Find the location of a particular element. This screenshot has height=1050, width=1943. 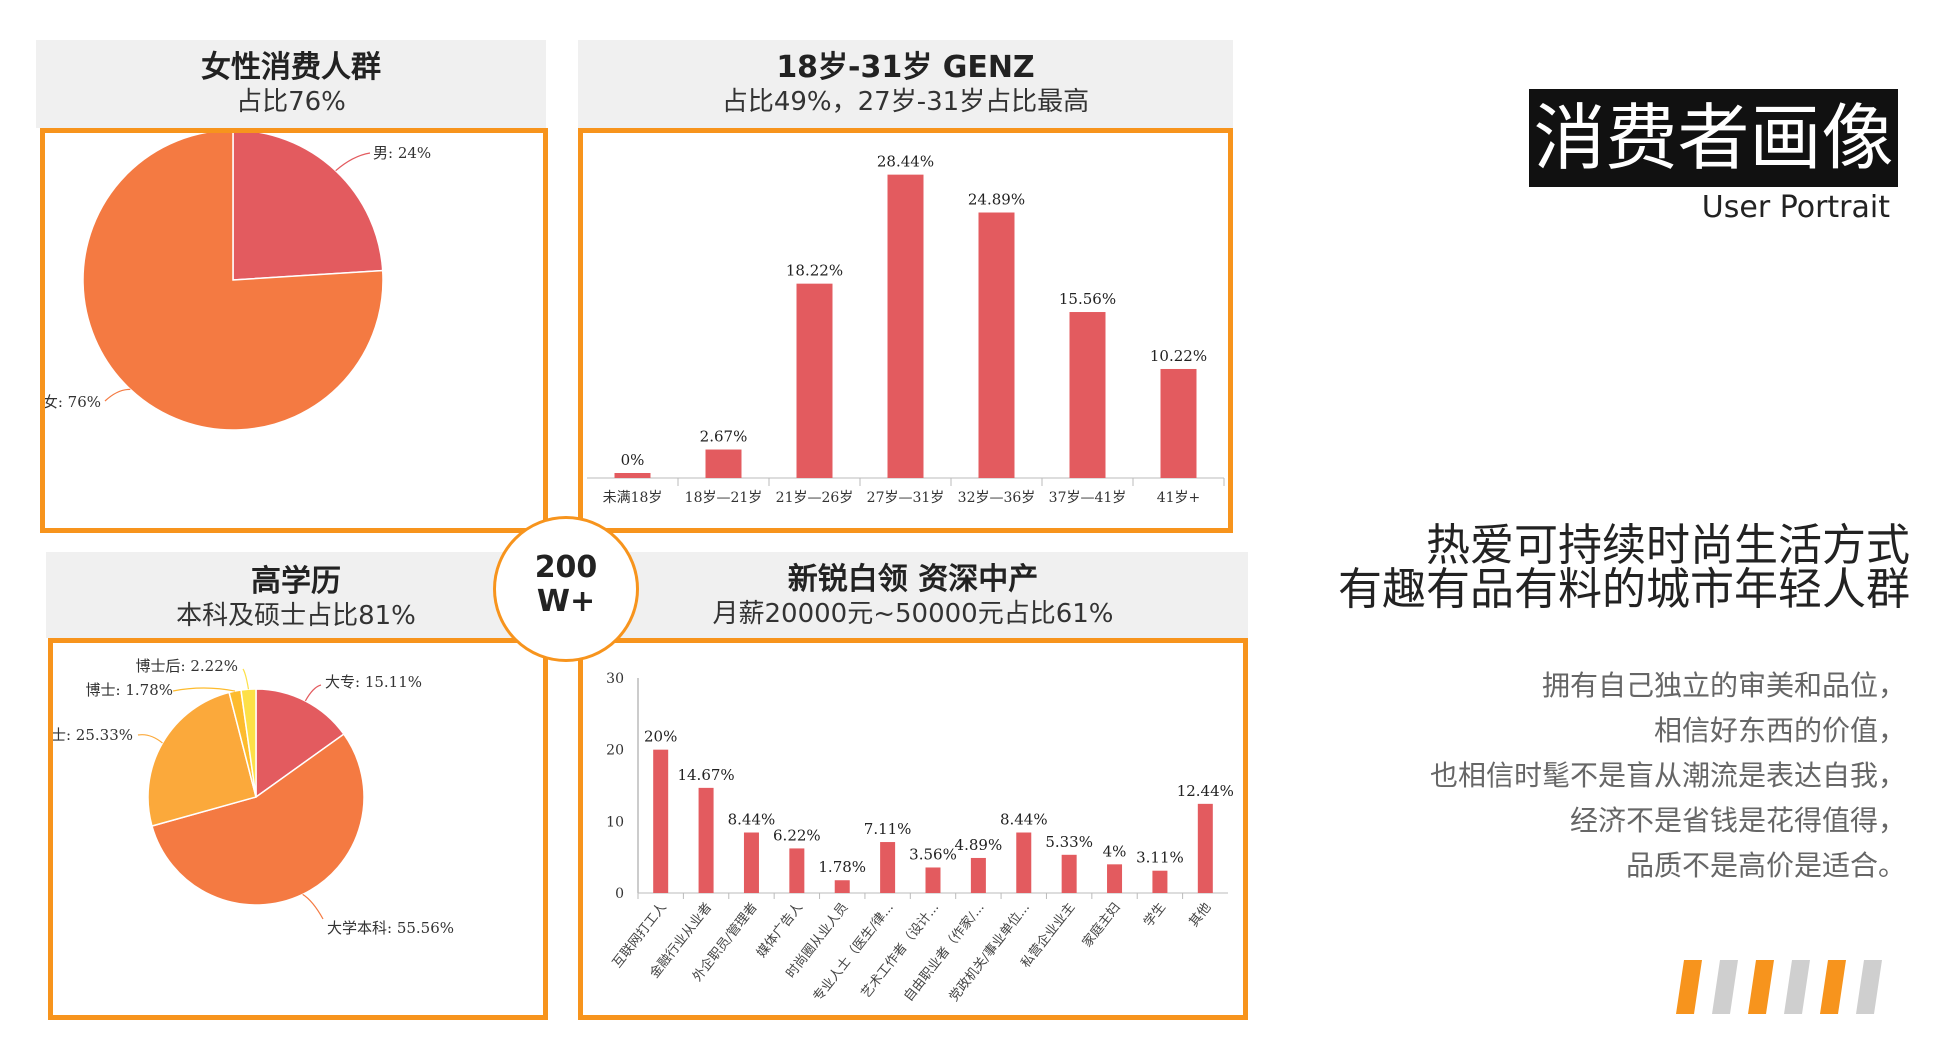

x-tick-label: 18岁—21岁 is located at coordinates (724, 498).